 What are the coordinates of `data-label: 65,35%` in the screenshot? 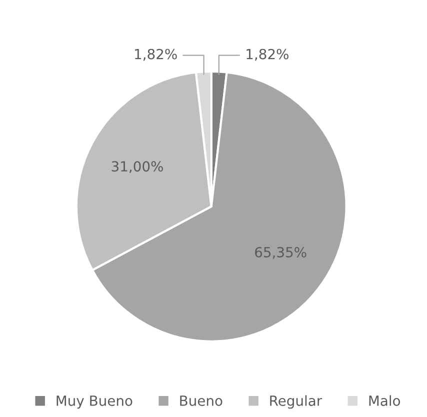 It's located at (280, 252).